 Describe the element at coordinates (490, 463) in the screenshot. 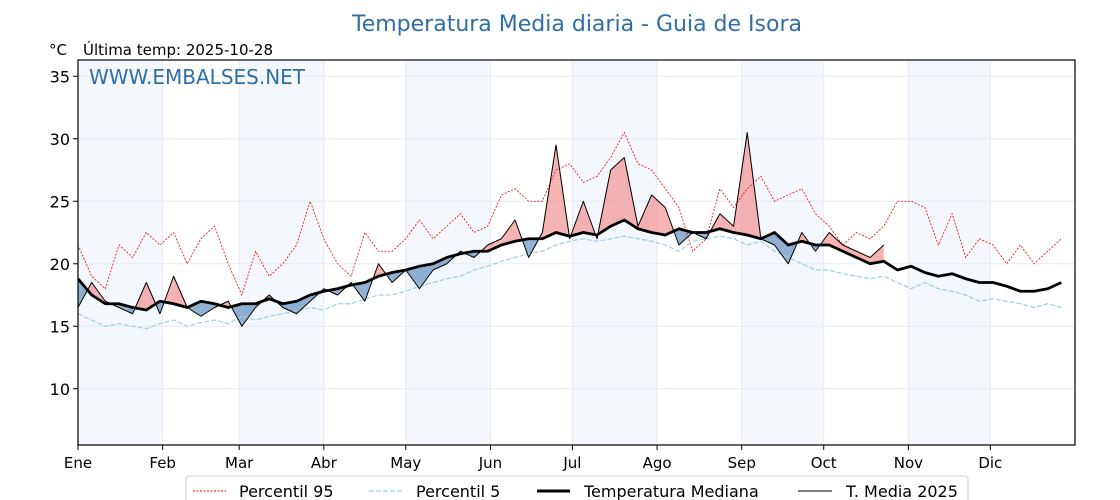

I see `x-tick-label: Jun` at that location.